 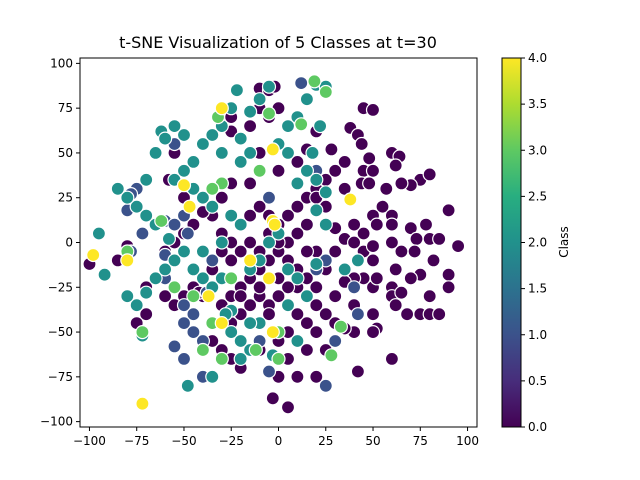 What do you see at coordinates (537, 289) in the screenshot?
I see `colorbar-tick-label: 1.5` at bounding box center [537, 289].